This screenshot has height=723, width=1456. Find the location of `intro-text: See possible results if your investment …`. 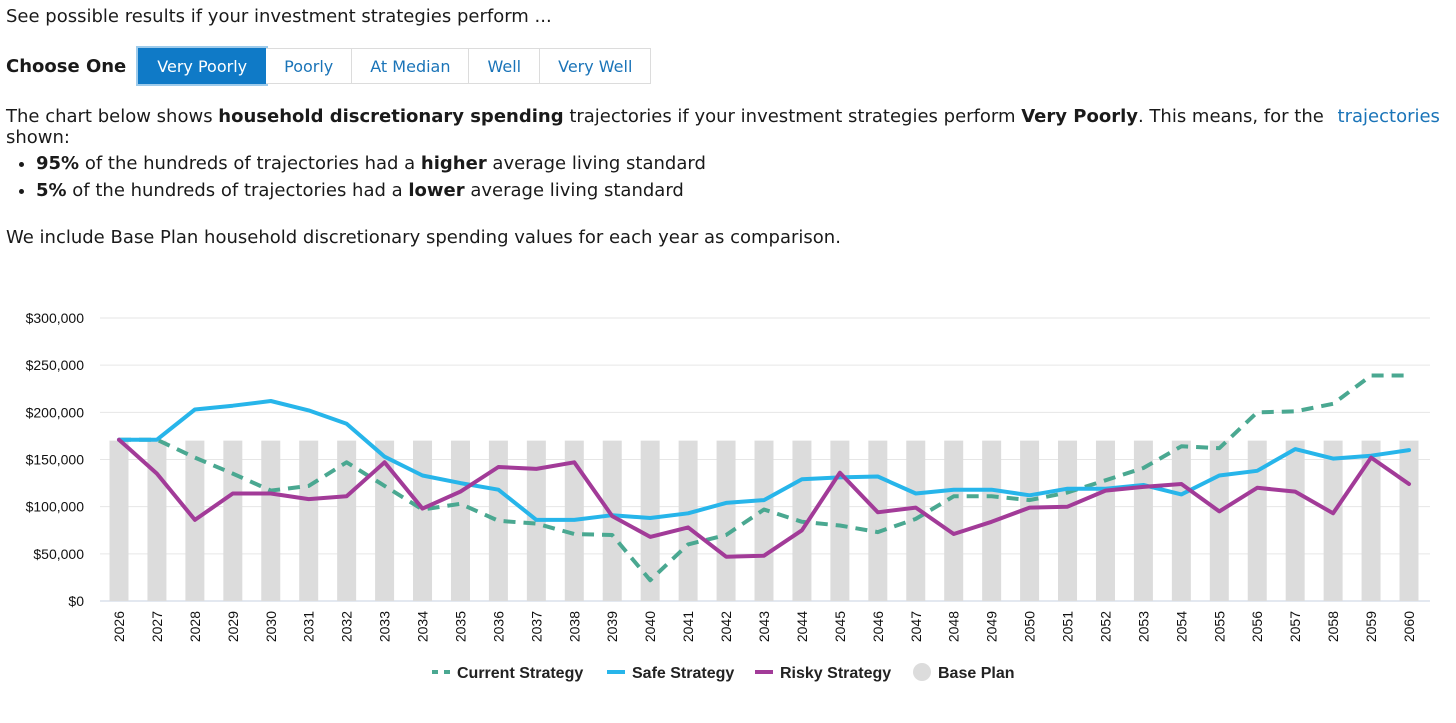

intro-text: See possible results if your investment … is located at coordinates (279, 16).